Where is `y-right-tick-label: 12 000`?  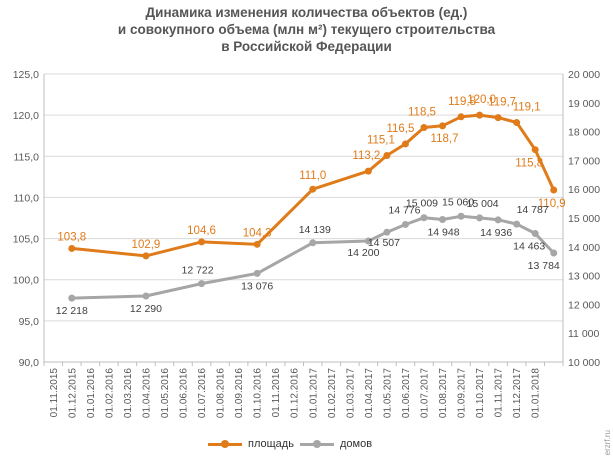
y-right-tick-label: 12 000 is located at coordinates (584, 305).